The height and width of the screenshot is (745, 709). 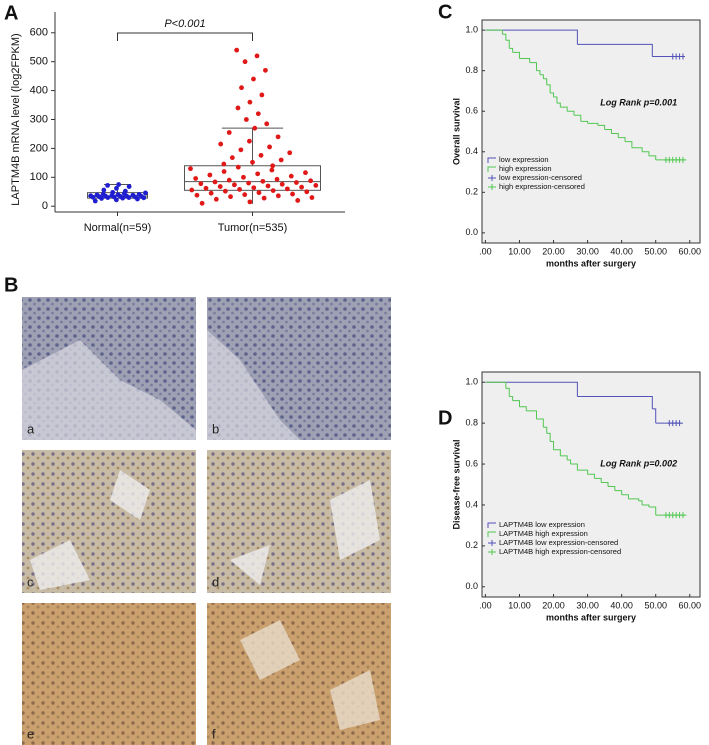 What do you see at coordinates (11, 285) in the screenshot?
I see `panel-label: B` at bounding box center [11, 285].